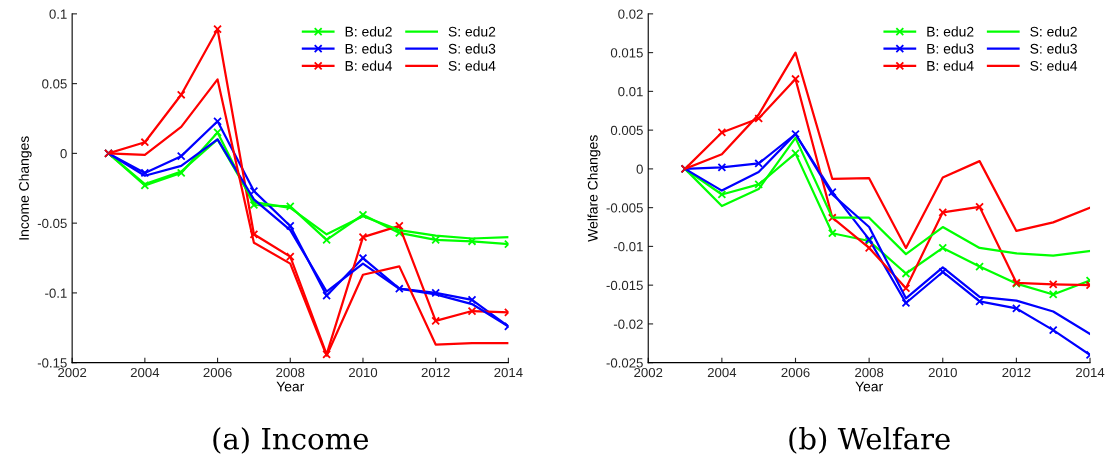 Image resolution: width=1110 pixels, height=462 pixels. What do you see at coordinates (52, 363) in the screenshot?
I see `y-tick-label: -0.15` at bounding box center [52, 363].